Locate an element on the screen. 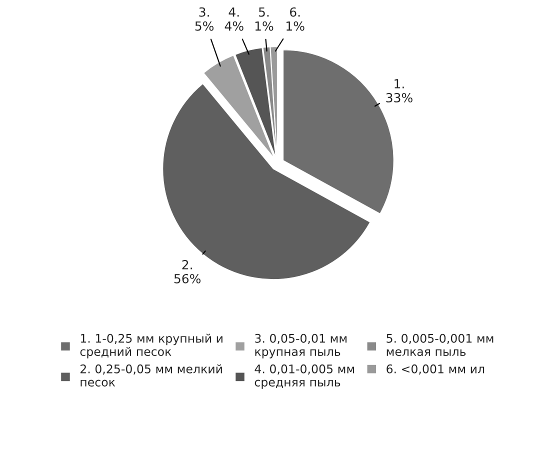 The width and height of the screenshot is (555, 455). legend-label: 6. <0,001 мм ил is located at coordinates (435, 369).